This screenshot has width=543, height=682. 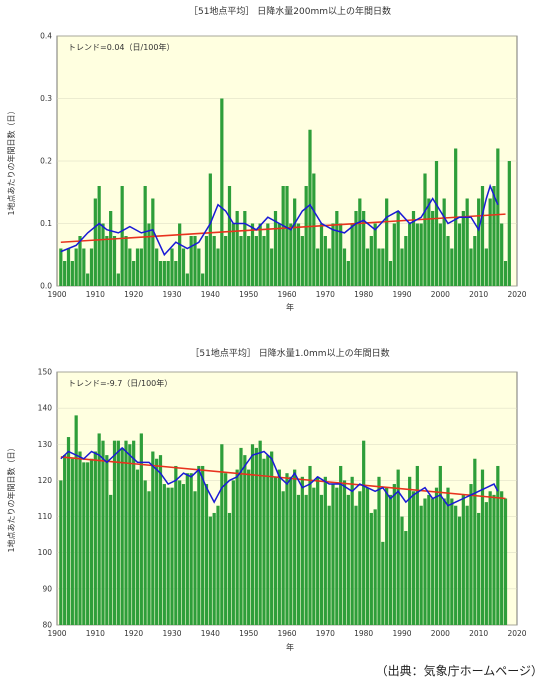 I want to click on chart2-xtick: 1910, so click(x=95, y=633).